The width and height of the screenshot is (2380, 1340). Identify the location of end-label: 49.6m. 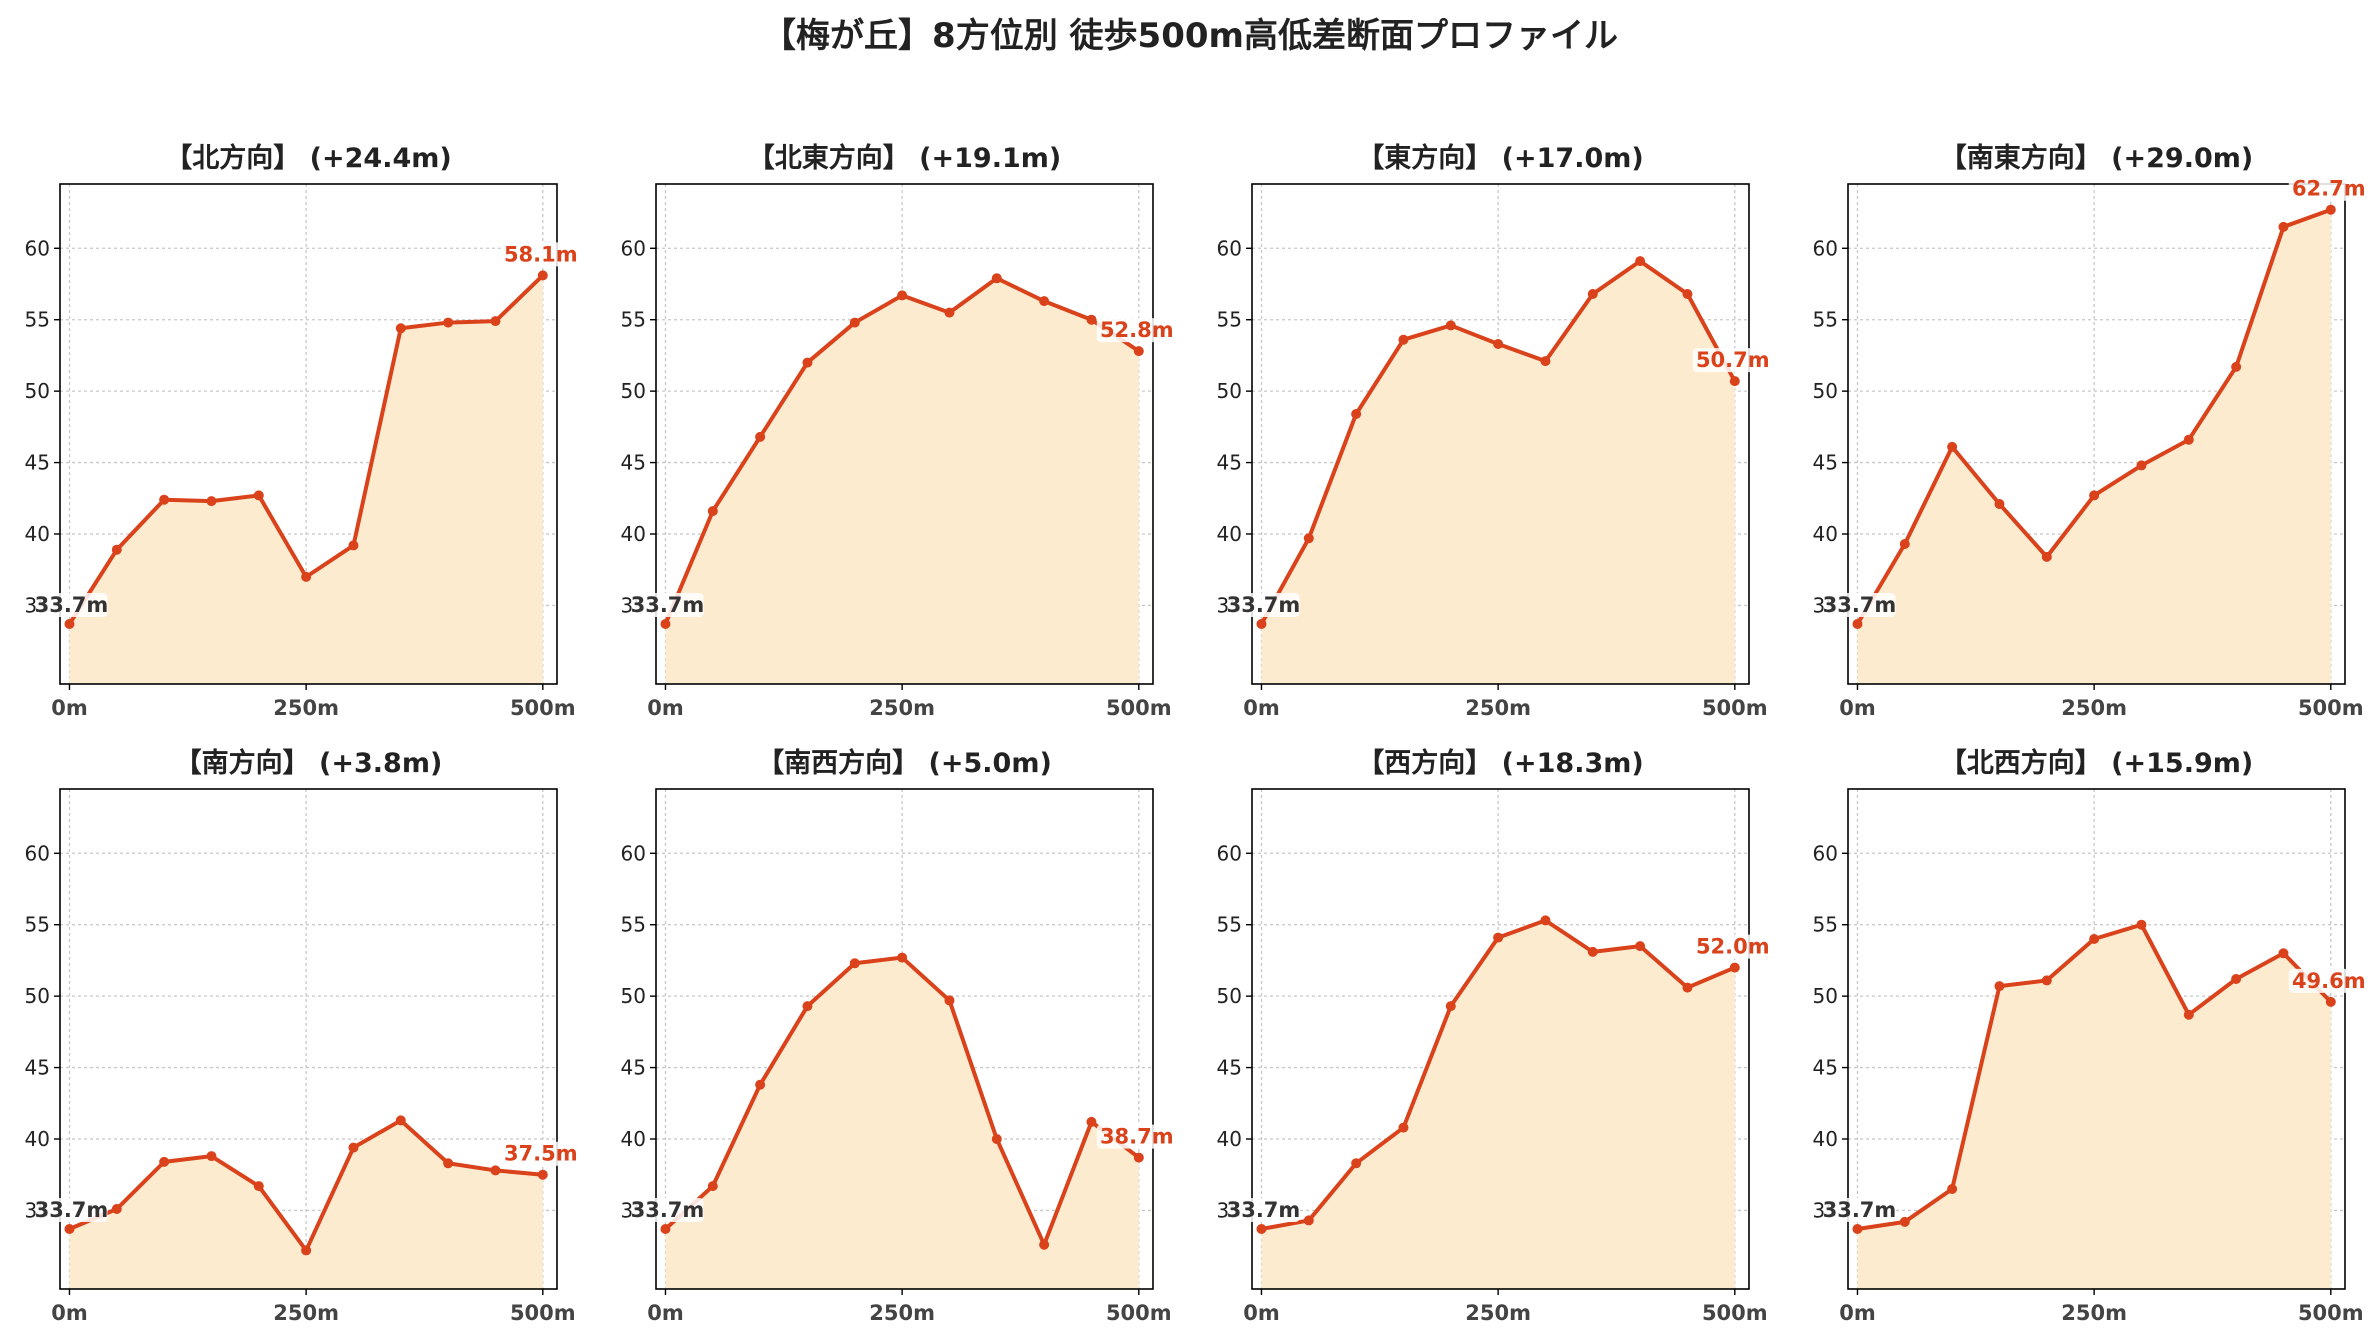
(2329, 981).